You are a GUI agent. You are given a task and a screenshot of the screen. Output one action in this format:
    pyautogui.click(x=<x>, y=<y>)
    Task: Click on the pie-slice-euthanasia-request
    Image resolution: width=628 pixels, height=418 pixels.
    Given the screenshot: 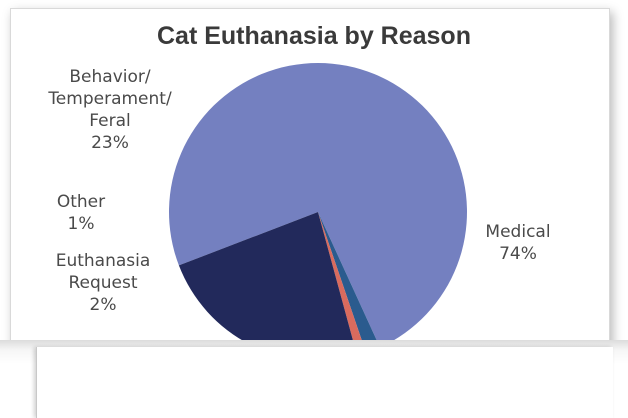 What is the action you would take?
    pyautogui.click(x=349, y=283)
    